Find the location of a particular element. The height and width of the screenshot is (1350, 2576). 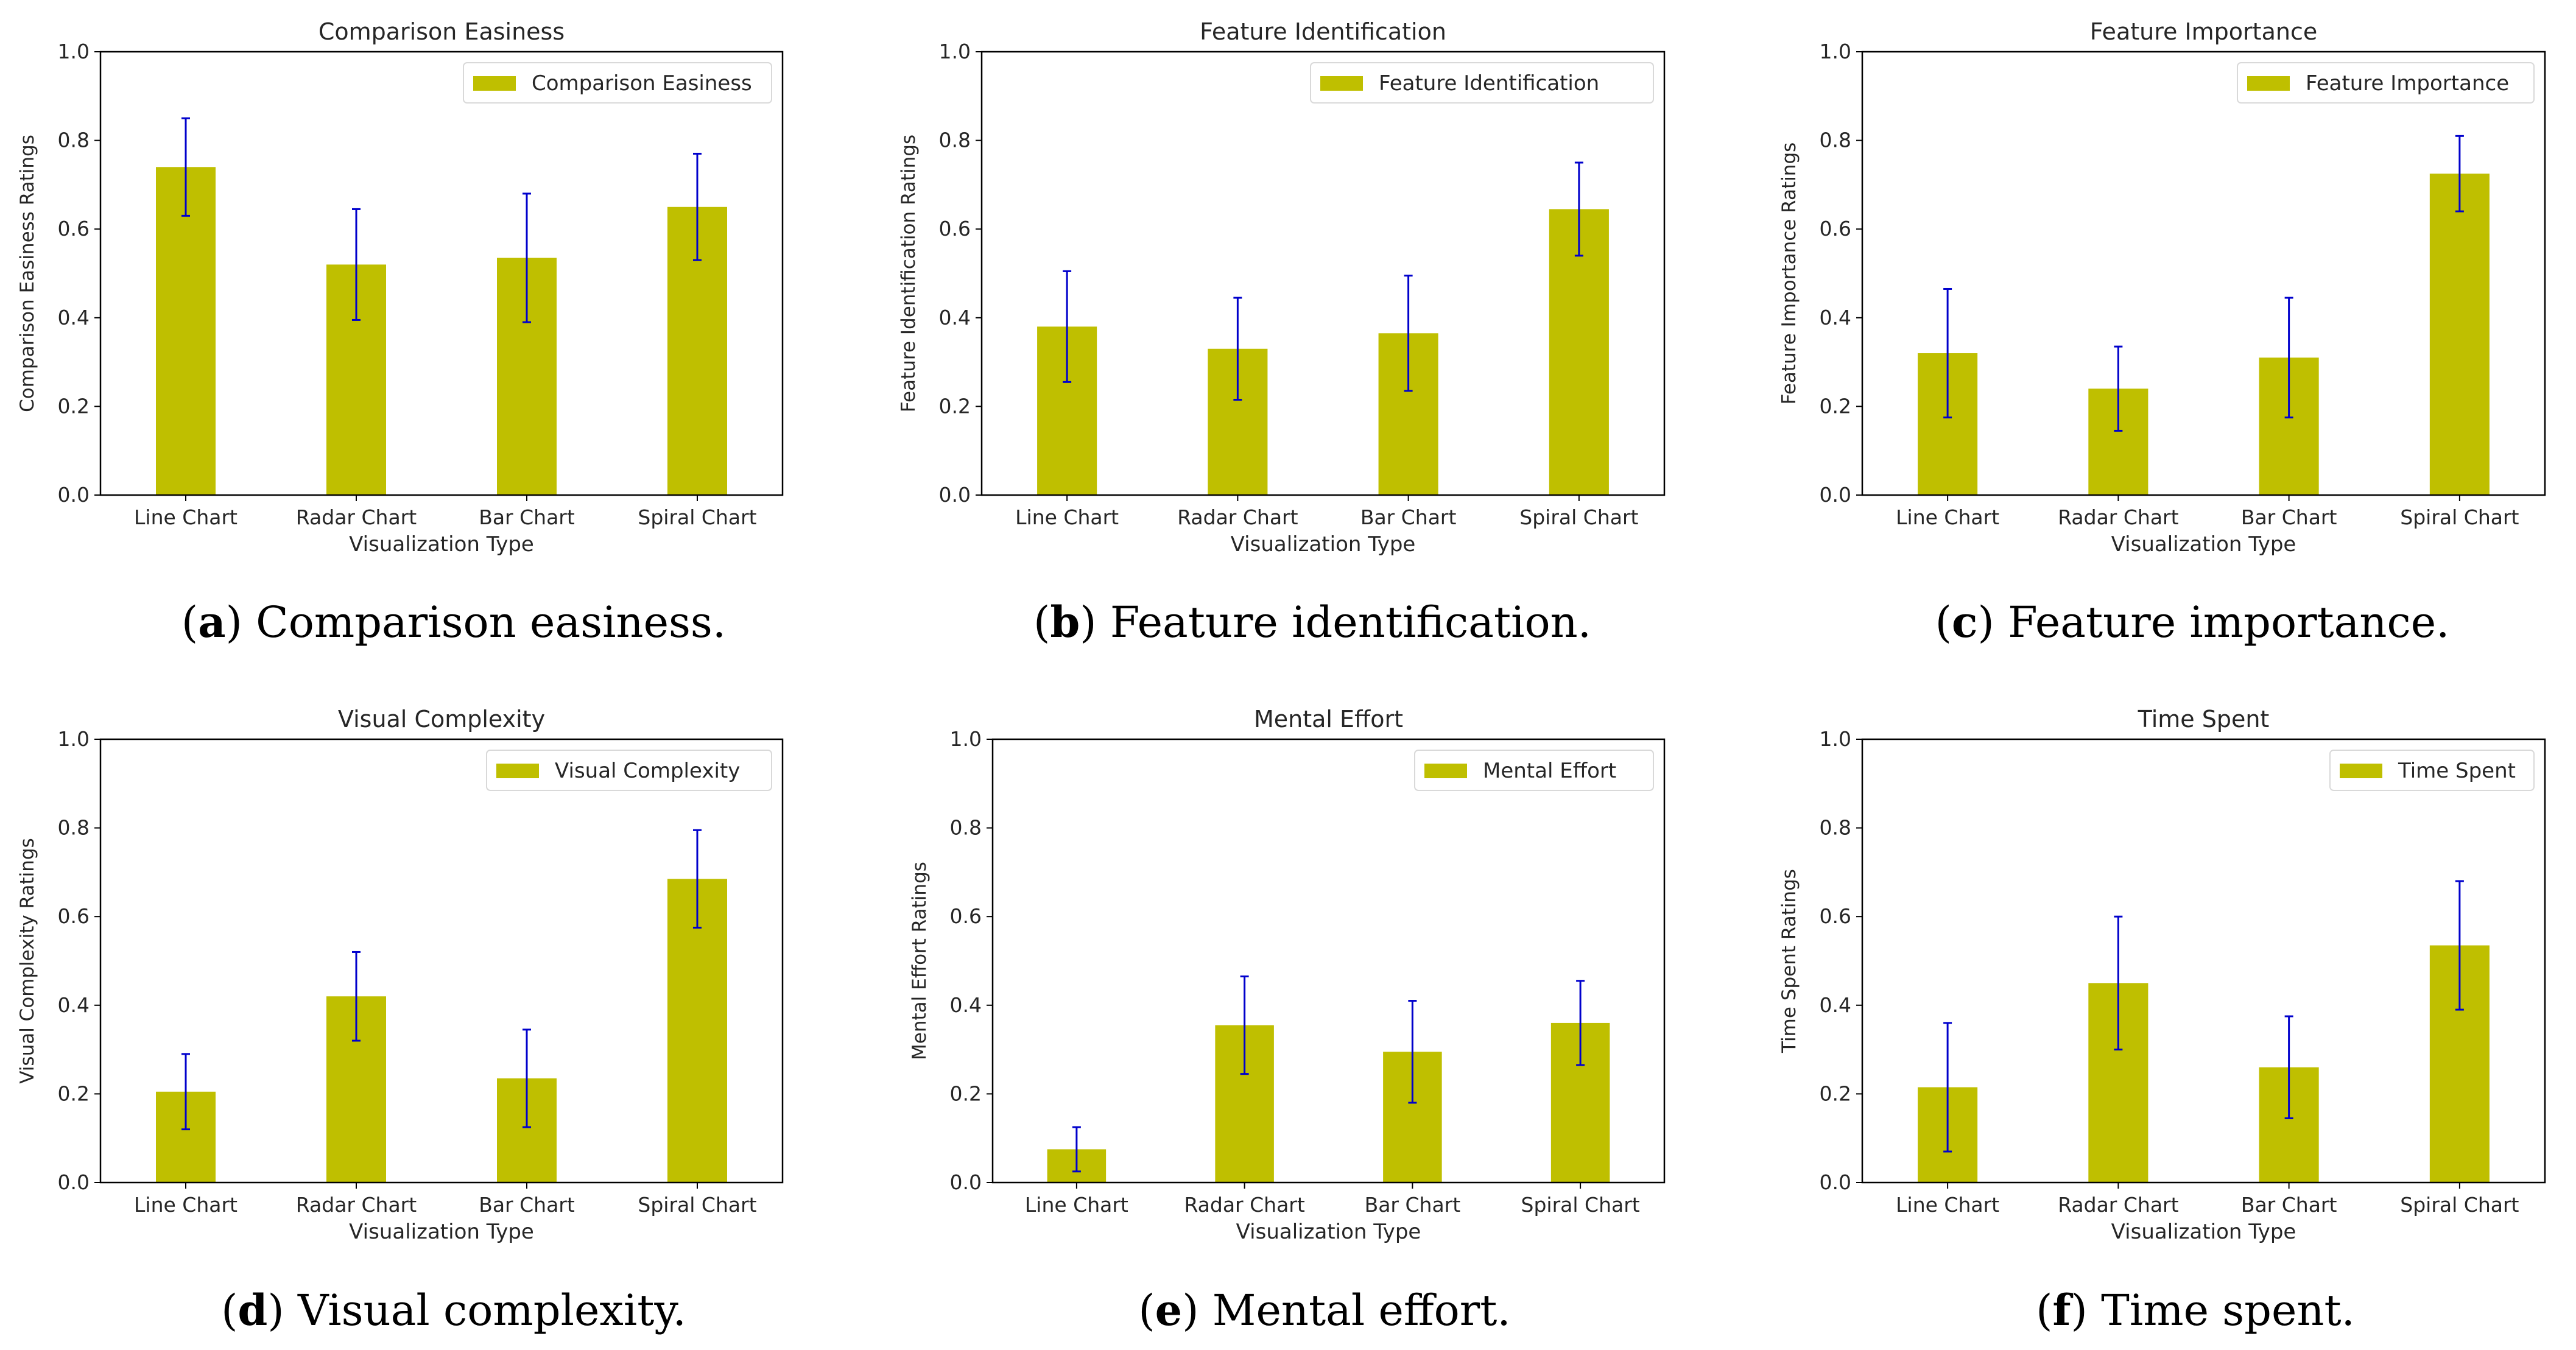

caption-a: (a) Comparison easiness. is located at coordinates (454, 622).